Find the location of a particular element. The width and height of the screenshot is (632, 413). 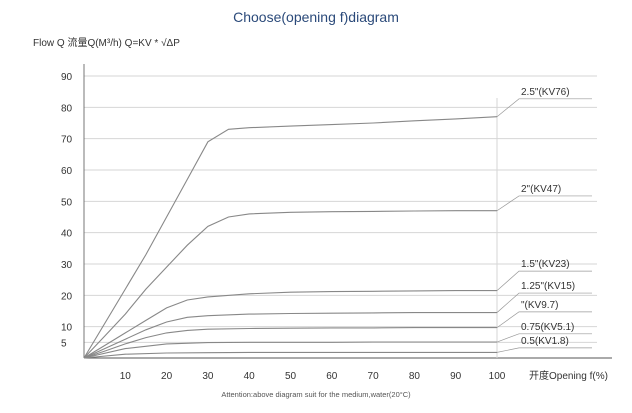

y-tick-label: 30 is located at coordinates (67, 265).